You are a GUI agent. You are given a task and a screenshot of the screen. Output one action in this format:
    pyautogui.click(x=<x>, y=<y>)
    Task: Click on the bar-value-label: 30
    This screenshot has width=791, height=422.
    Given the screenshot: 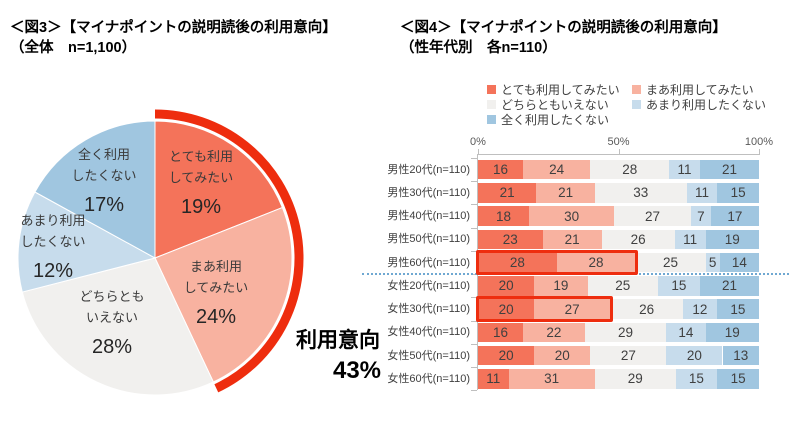 What is the action you would take?
    pyautogui.click(x=572, y=216)
    